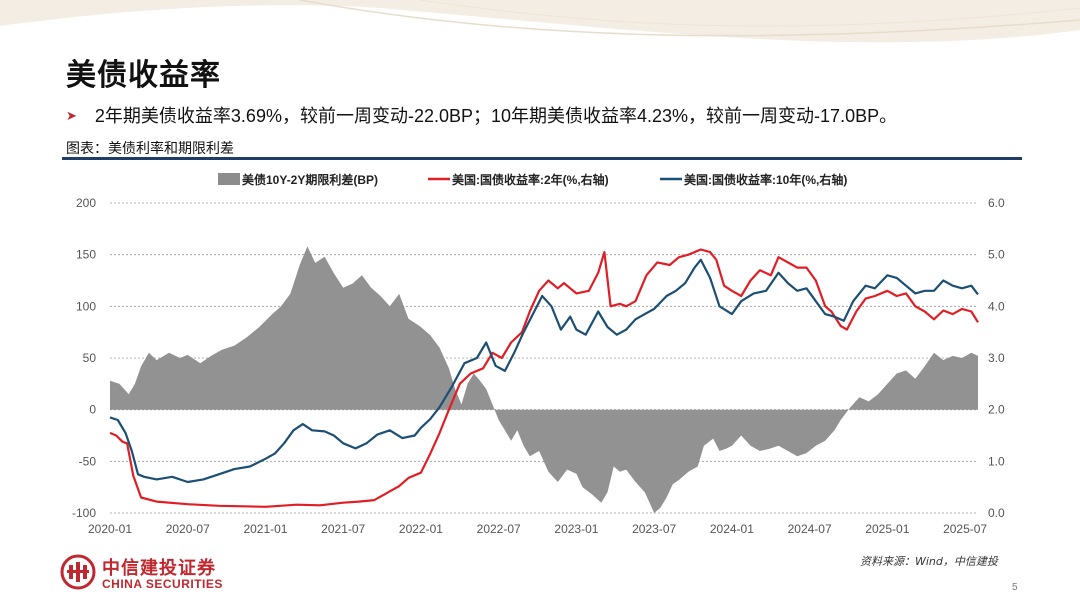  I want to click on x-tick-label: 2023-01, so click(576, 529).